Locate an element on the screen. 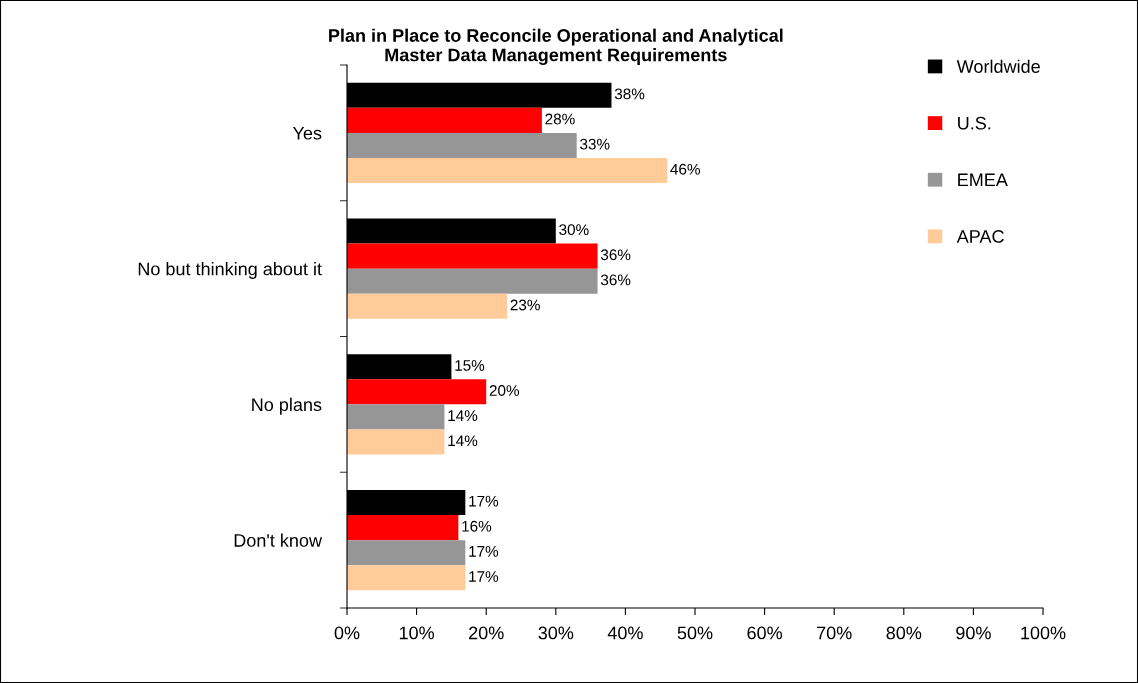  x-tick-label: 20% is located at coordinates (486, 633).